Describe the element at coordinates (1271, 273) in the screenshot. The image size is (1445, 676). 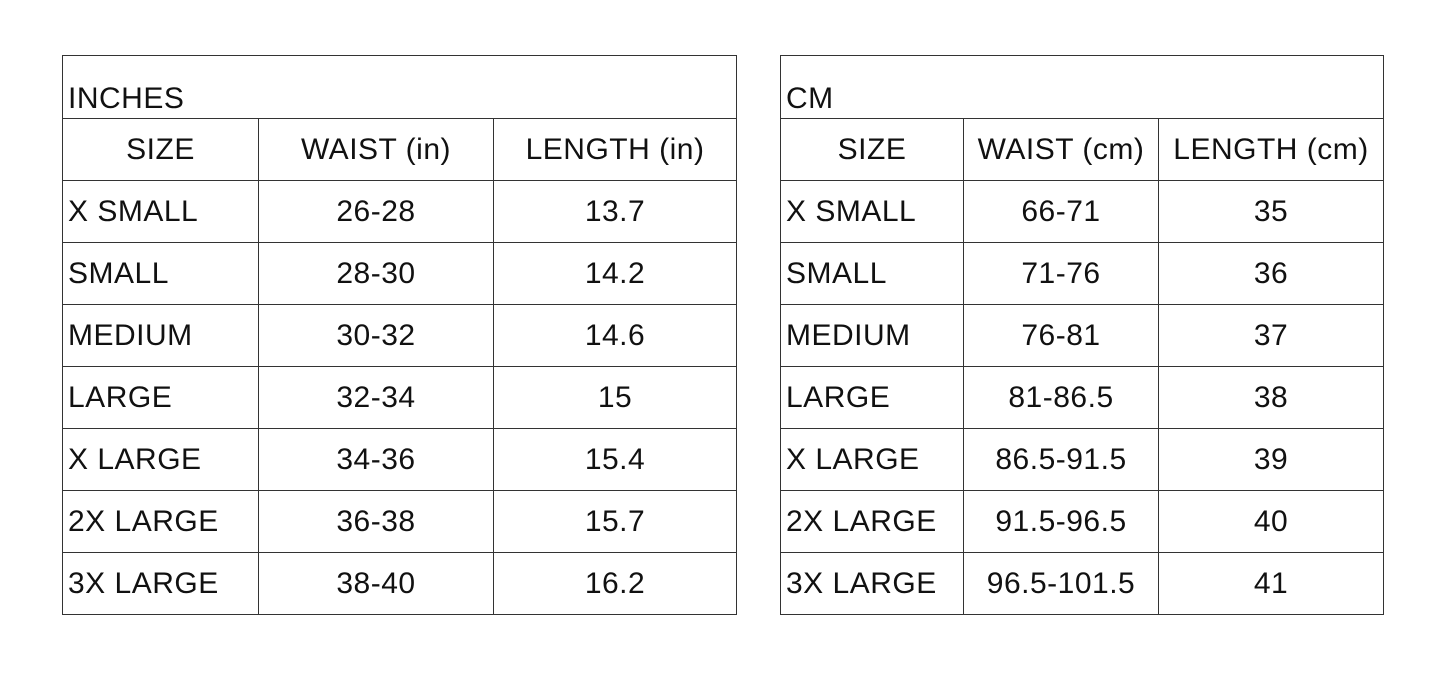
I see `length-cell: 36` at that location.